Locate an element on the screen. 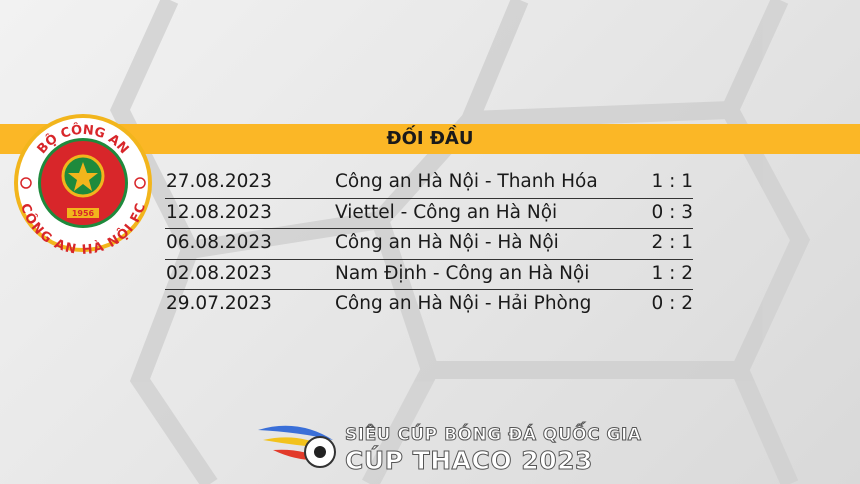 This screenshot has width=860, height=484. match-score: 1 : 2 is located at coordinates (672, 273).